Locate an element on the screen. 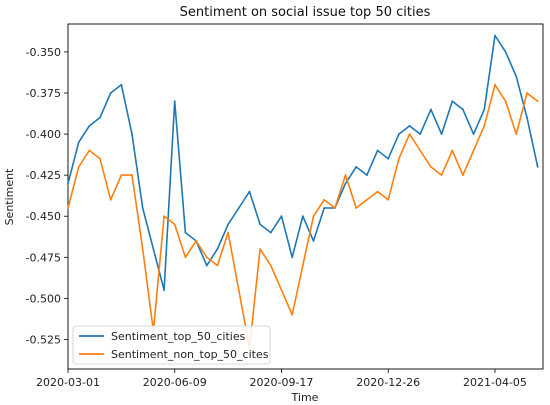  legend-label-top-50: Sentiment_top_50_cities is located at coordinates (178, 336).